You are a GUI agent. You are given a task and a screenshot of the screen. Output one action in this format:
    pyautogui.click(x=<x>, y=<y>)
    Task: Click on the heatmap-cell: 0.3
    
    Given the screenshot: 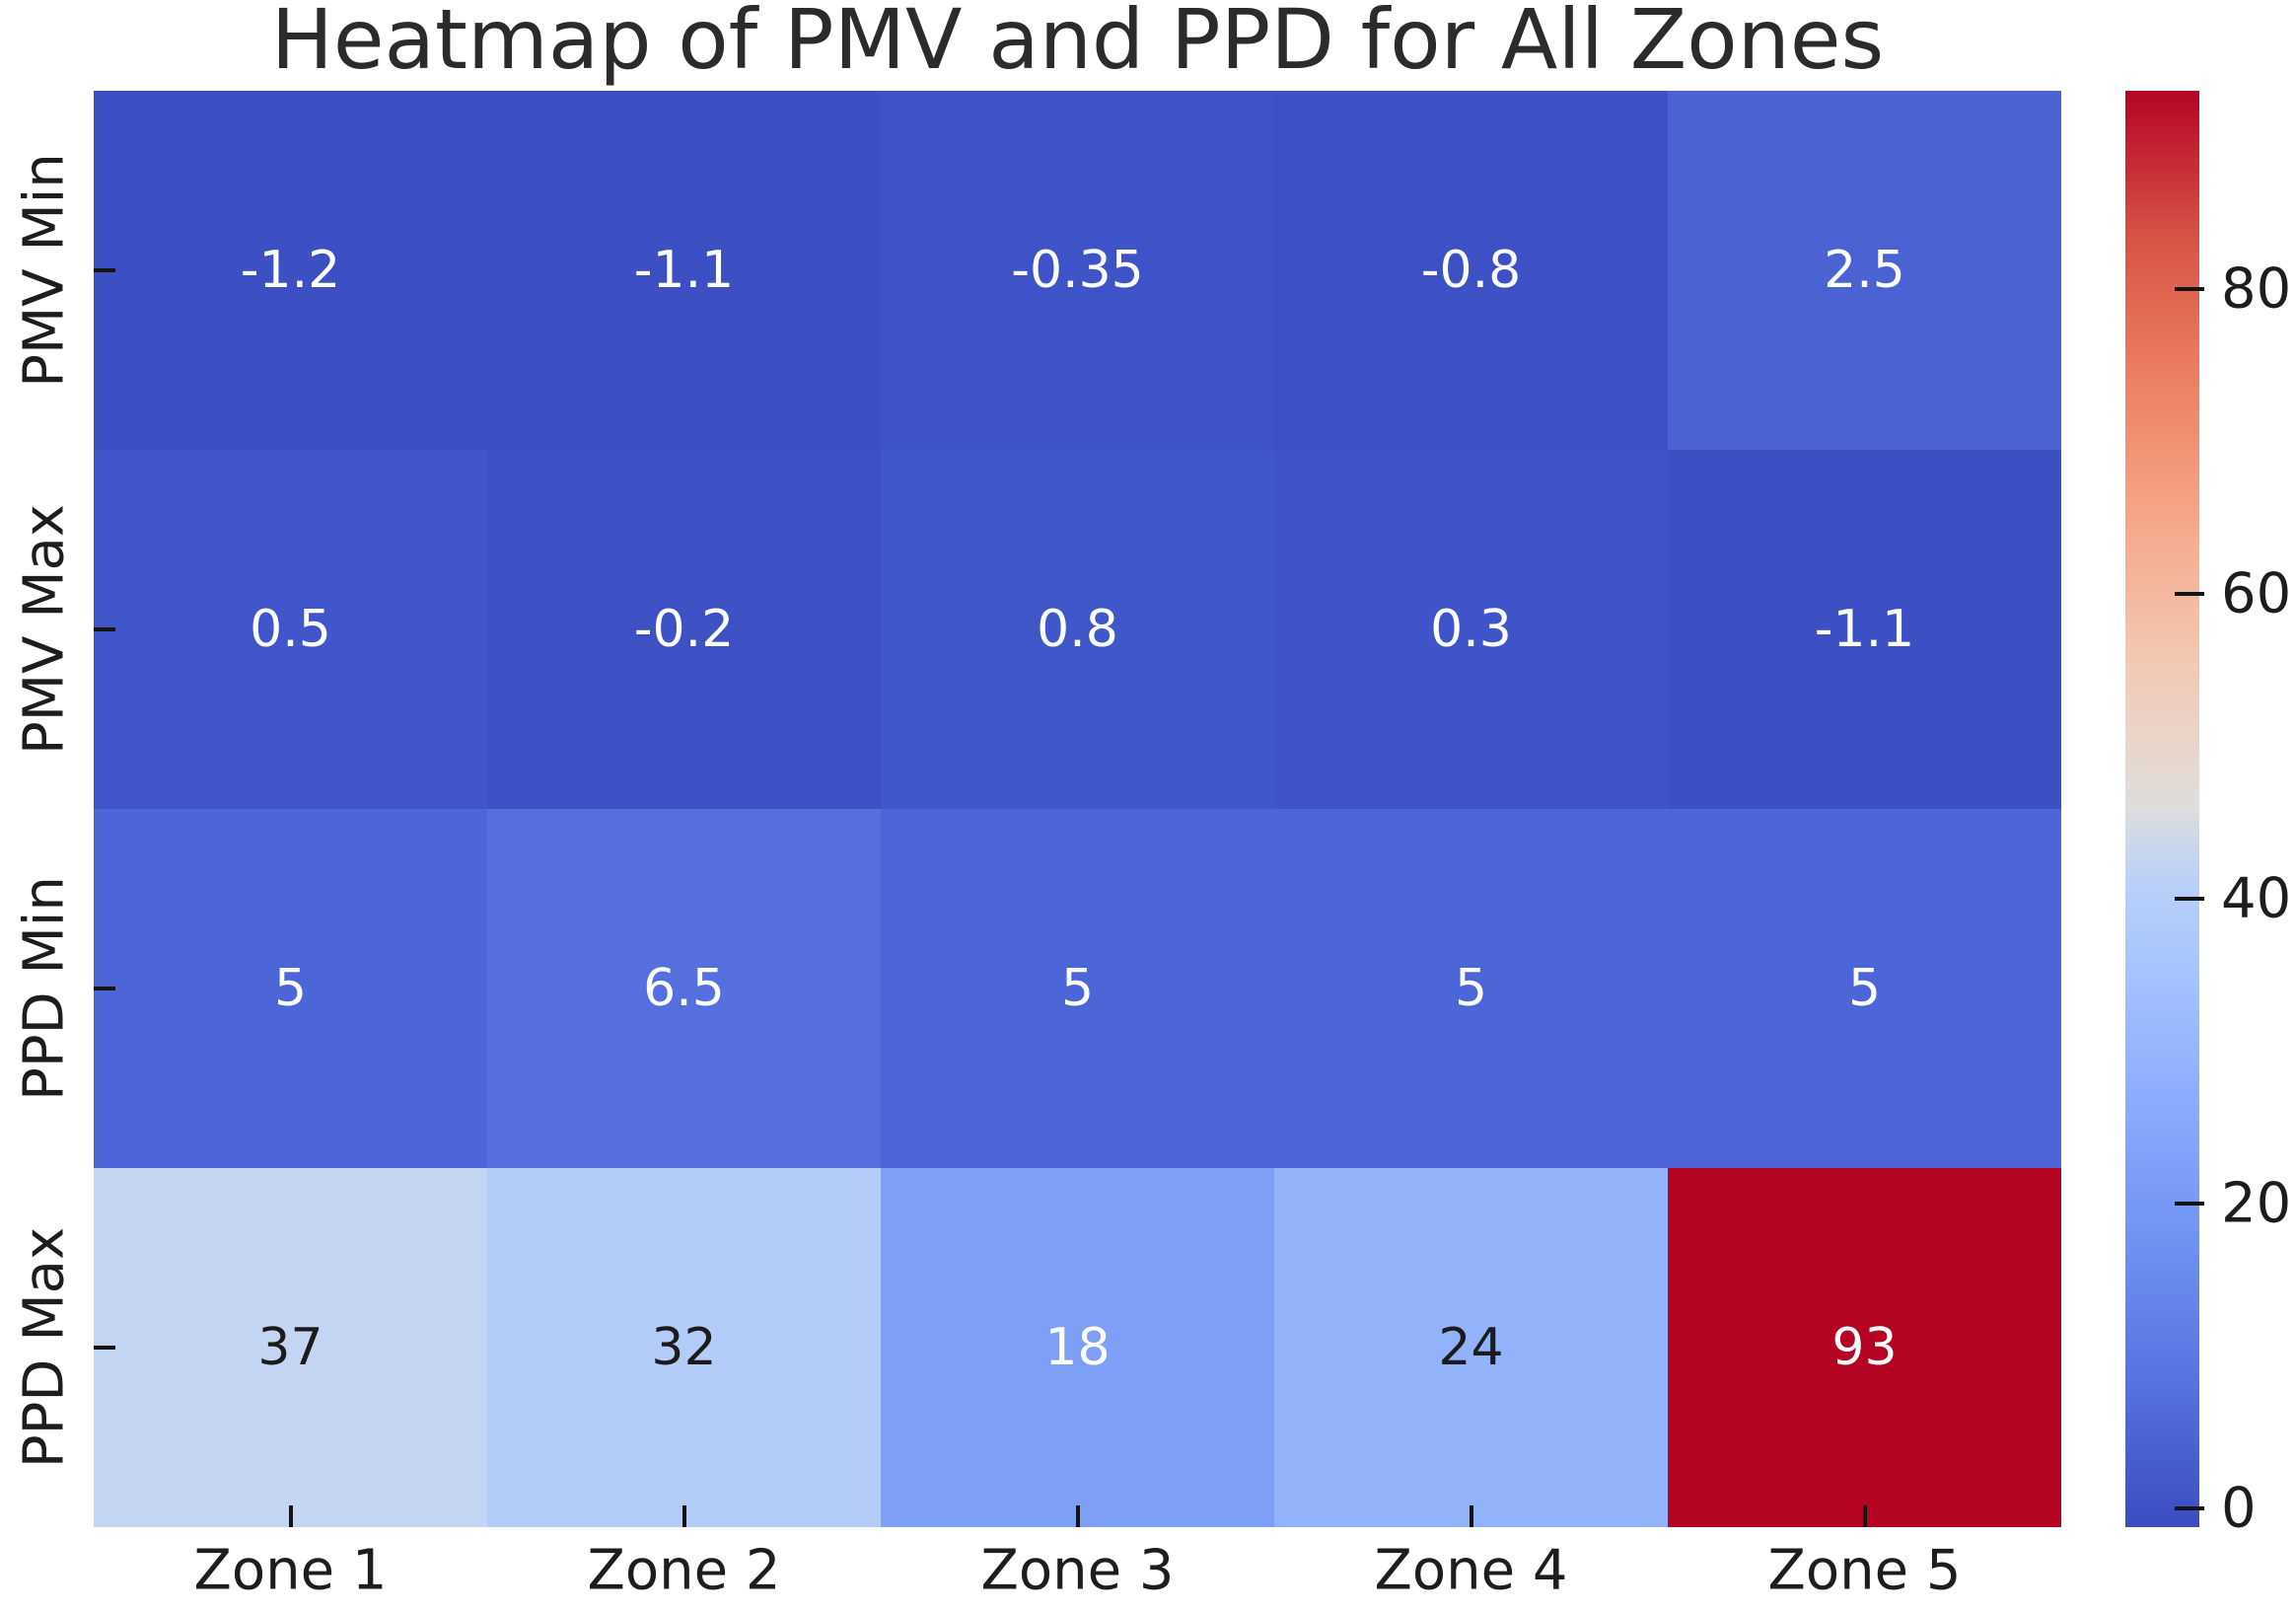 What is the action you would take?
    pyautogui.click(x=1471, y=630)
    